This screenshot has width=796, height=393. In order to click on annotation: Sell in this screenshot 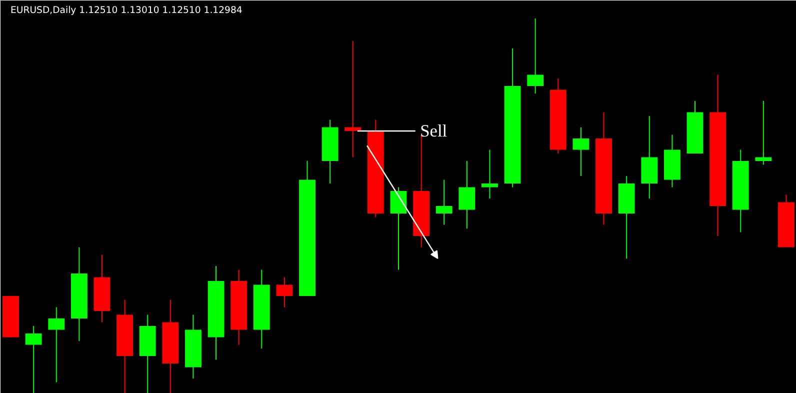, I will do `click(434, 131)`.